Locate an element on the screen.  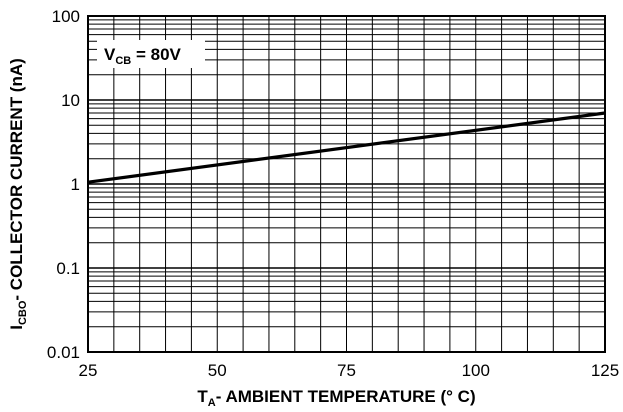
y-tick-label: 1 is located at coordinates (75, 184).